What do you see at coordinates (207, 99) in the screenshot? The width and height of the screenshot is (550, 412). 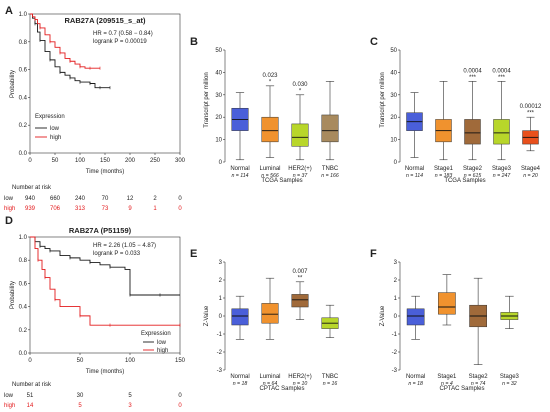 I see `y-axis-label-b: Transcript per million` at bounding box center [207, 99].